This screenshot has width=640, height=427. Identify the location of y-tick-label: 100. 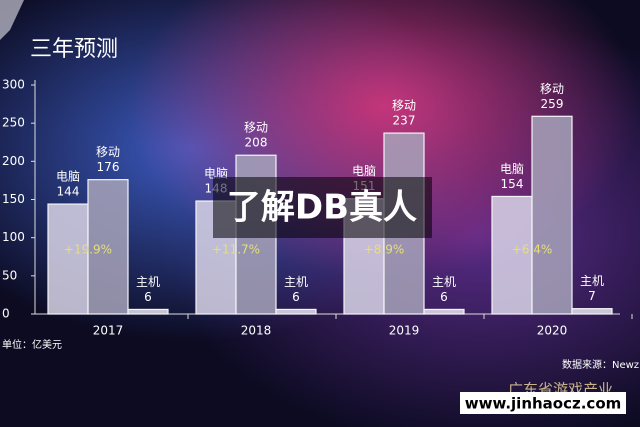
(13, 237).